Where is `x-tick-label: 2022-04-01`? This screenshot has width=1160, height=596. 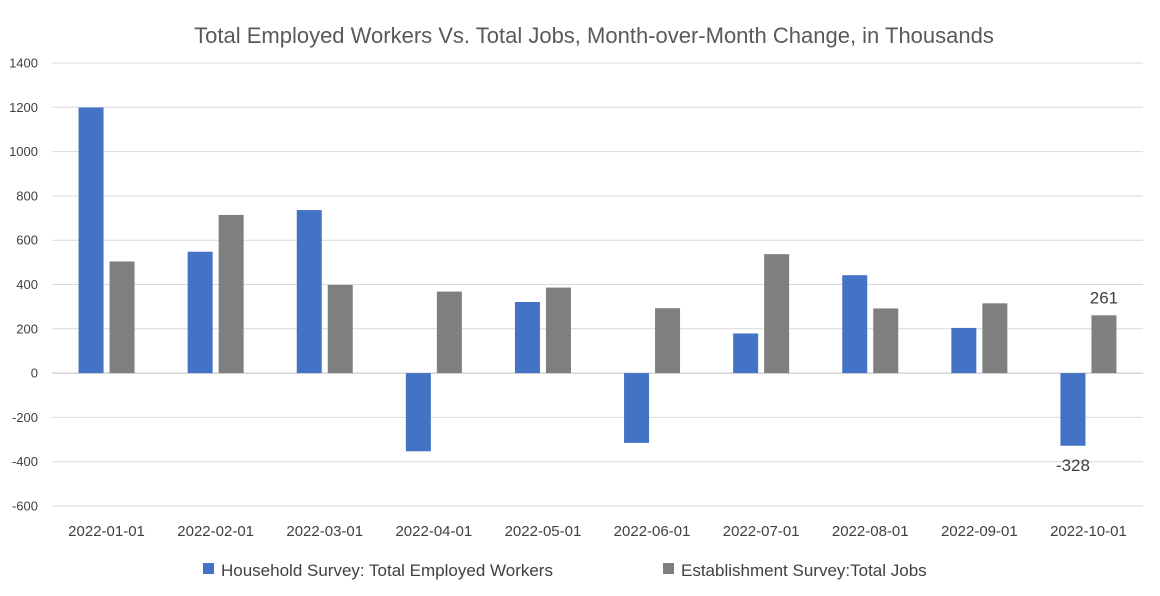
x-tick-label: 2022-04-01 is located at coordinates (433, 531).